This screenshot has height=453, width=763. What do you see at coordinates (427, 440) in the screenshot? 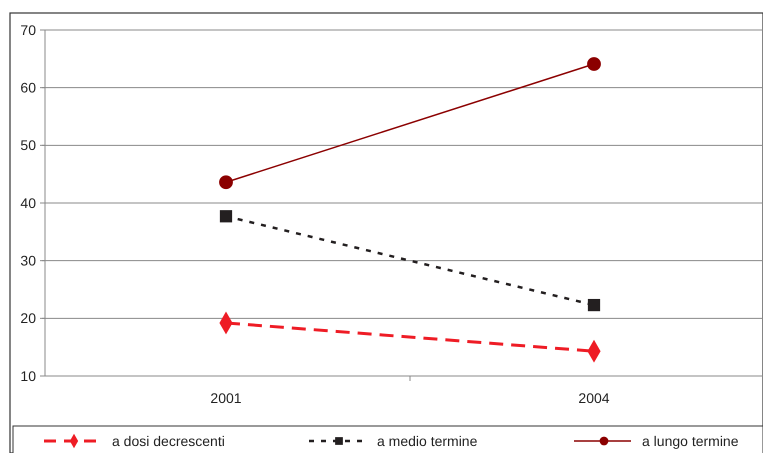
I see `legend-label: a medio termine` at bounding box center [427, 440].